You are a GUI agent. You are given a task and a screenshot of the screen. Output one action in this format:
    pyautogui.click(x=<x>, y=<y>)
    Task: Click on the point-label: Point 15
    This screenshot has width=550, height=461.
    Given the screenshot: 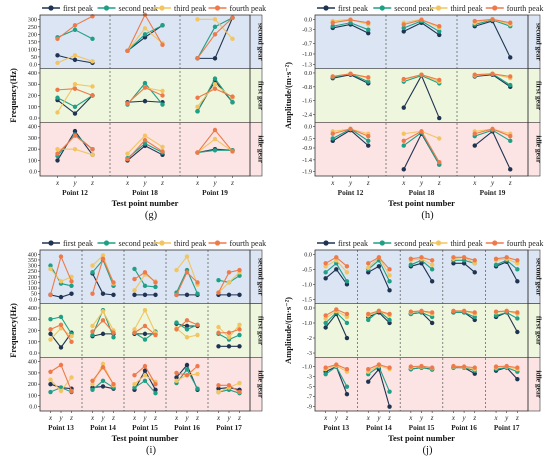 What is the action you would take?
    pyautogui.click(x=422, y=427)
    